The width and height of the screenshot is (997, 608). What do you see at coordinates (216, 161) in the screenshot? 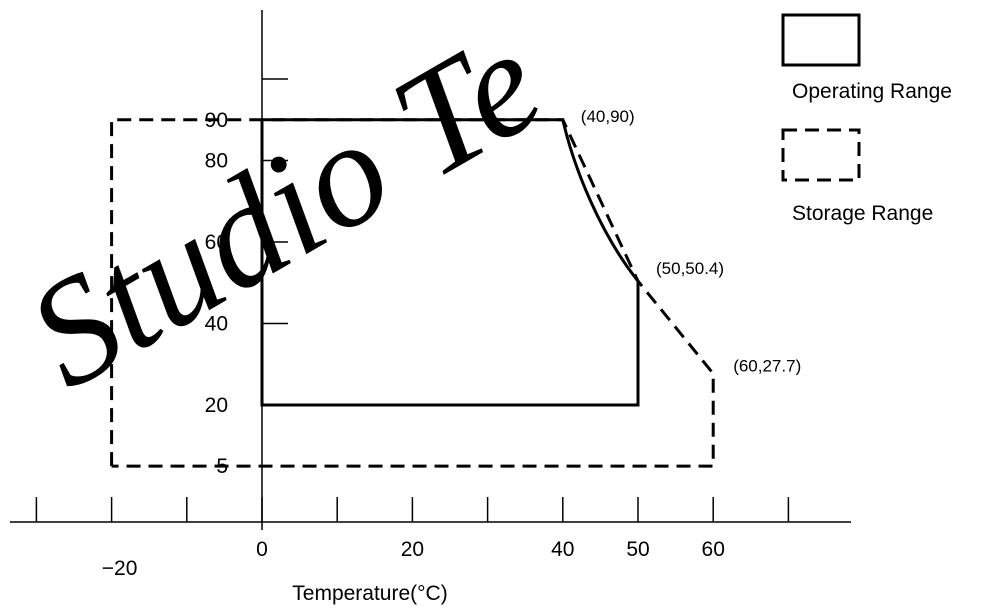
I see `y-tick-label: 80` at bounding box center [216, 161].